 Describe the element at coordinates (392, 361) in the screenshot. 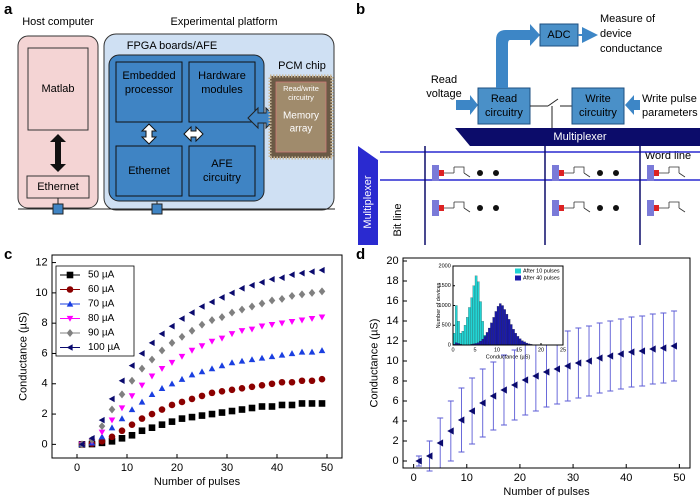

I see `y-tick-label: 10` at that location.